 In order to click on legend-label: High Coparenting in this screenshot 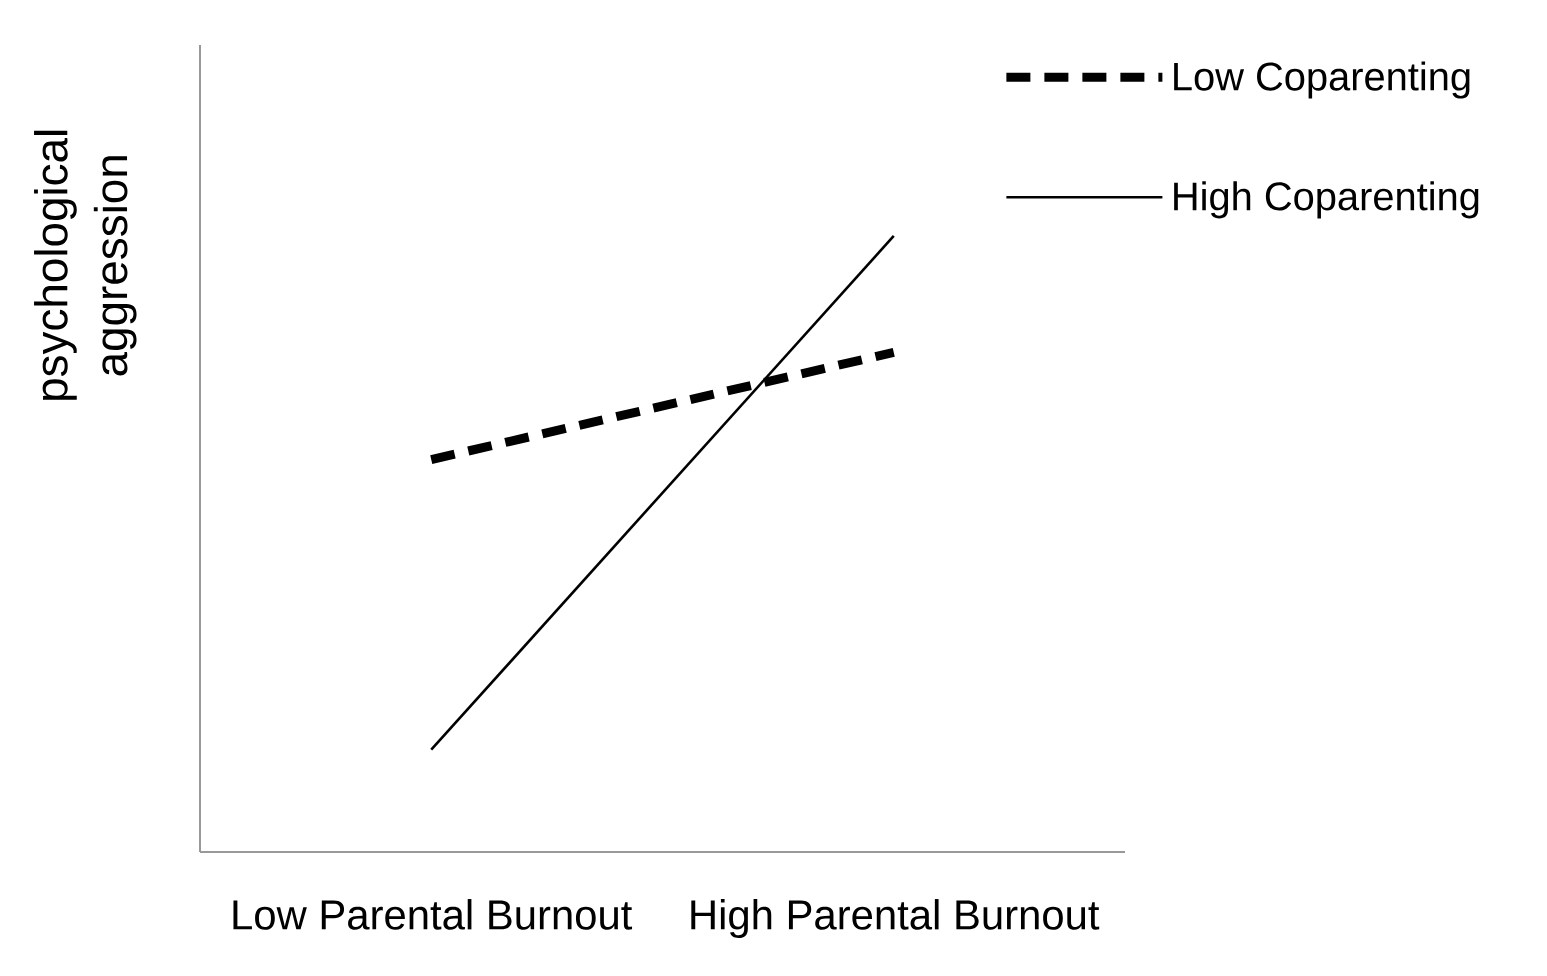, I will do `click(1326, 200)`.